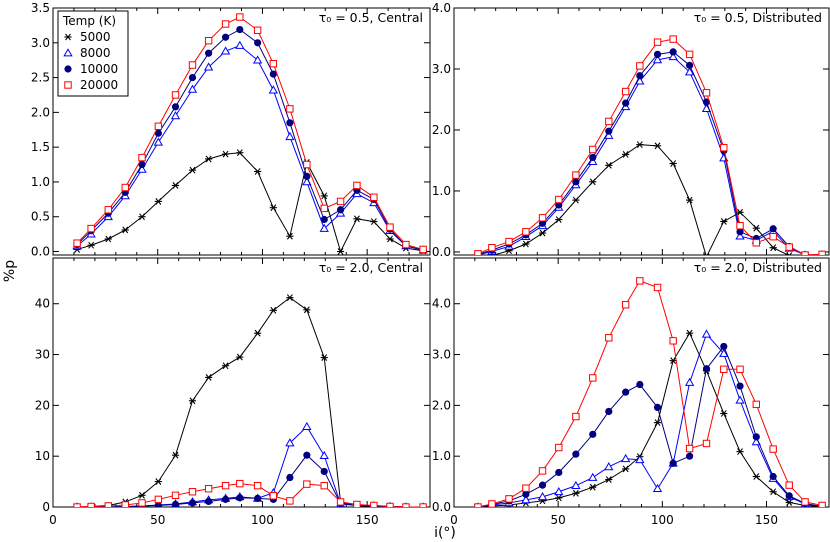 Image resolution: width=830 pixels, height=542 pixels. What do you see at coordinates (441, 304) in the screenshot?
I see `y-tick-label: 4.0` at bounding box center [441, 304].